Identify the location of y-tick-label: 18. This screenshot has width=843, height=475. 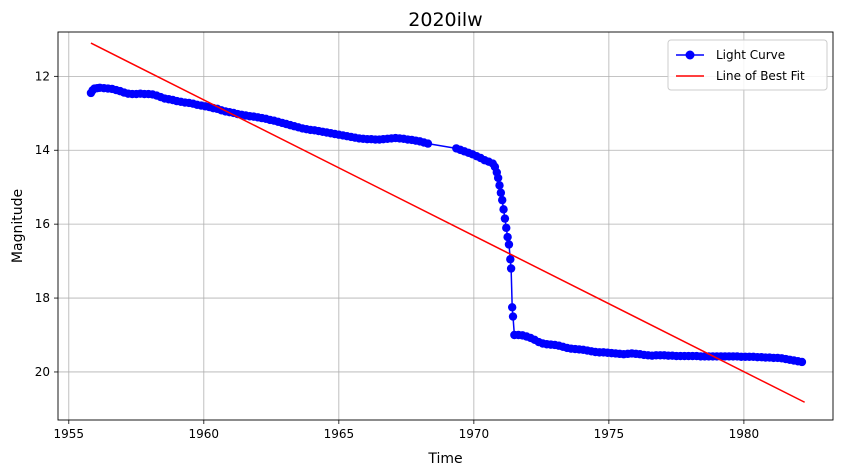
(42, 298).